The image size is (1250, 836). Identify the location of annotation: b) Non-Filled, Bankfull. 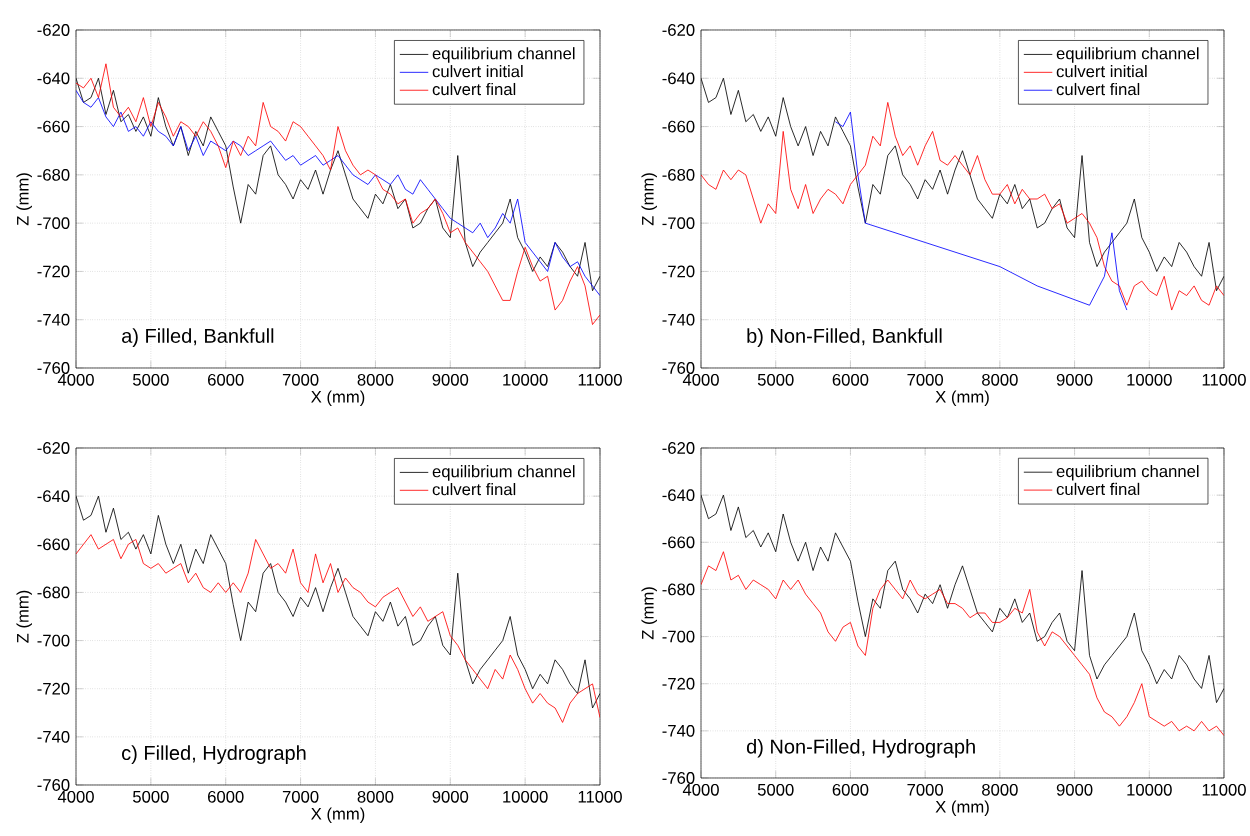
(844, 337).